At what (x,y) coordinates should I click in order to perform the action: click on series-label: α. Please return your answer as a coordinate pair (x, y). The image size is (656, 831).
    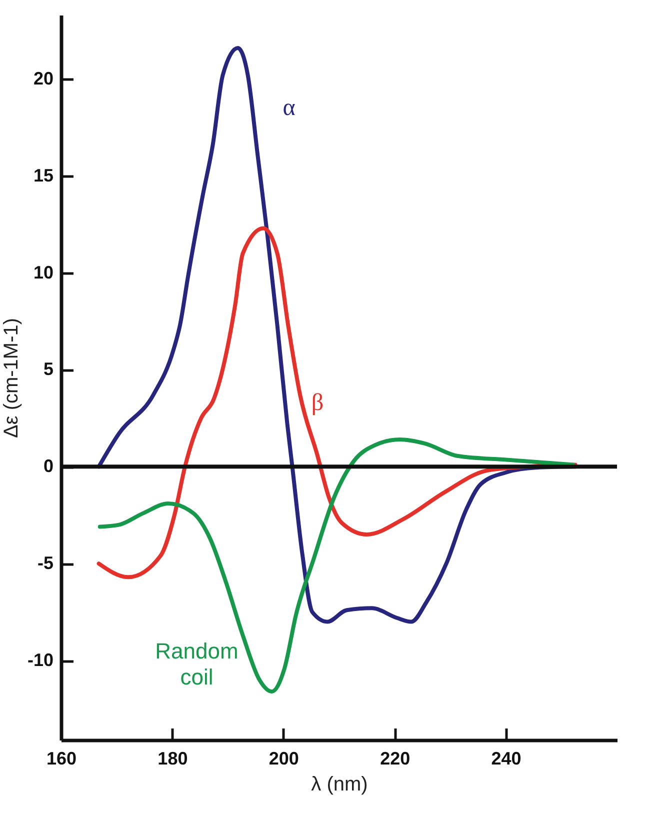
    Looking at the image, I should click on (289, 107).